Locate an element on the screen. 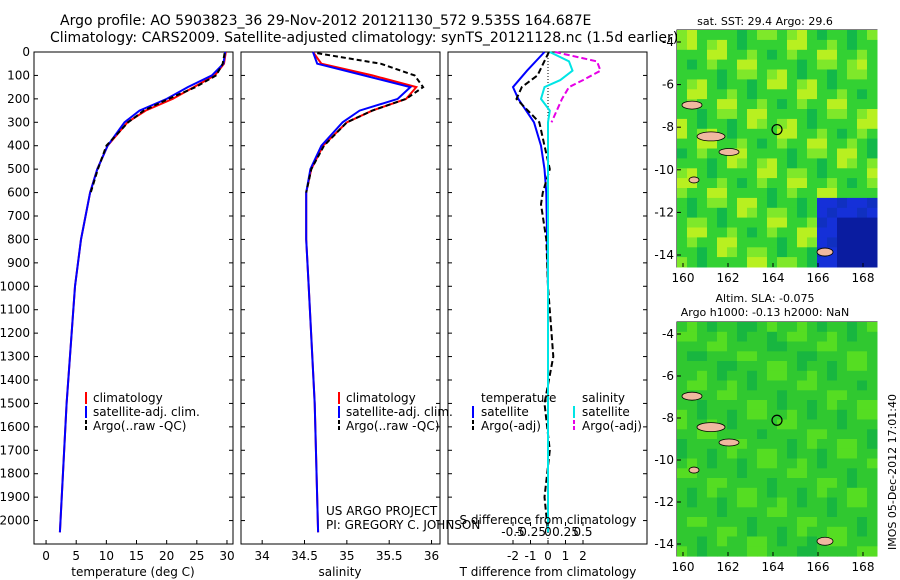  imos-timestamp: IMOS 05-Dec-2012 17:01:40 is located at coordinates (892, 472).